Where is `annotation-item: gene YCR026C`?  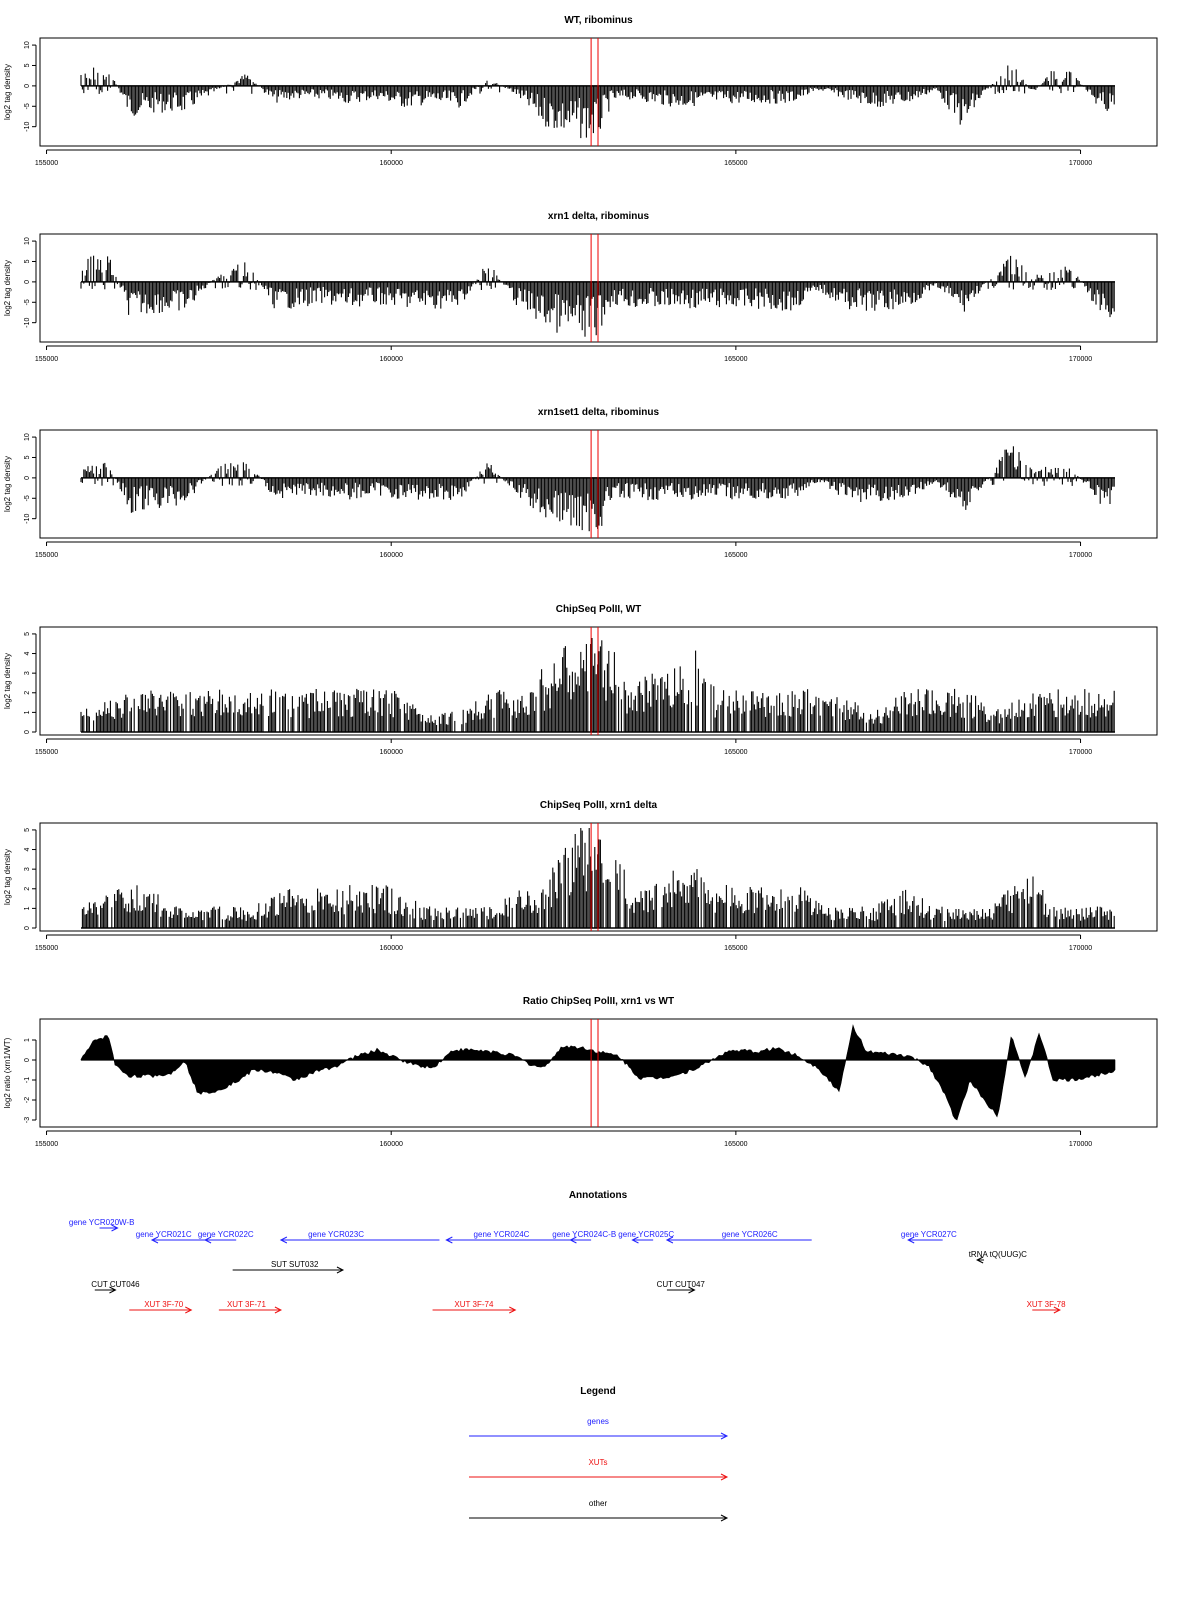 annotation-item: gene YCR026C is located at coordinates (738, 1237).